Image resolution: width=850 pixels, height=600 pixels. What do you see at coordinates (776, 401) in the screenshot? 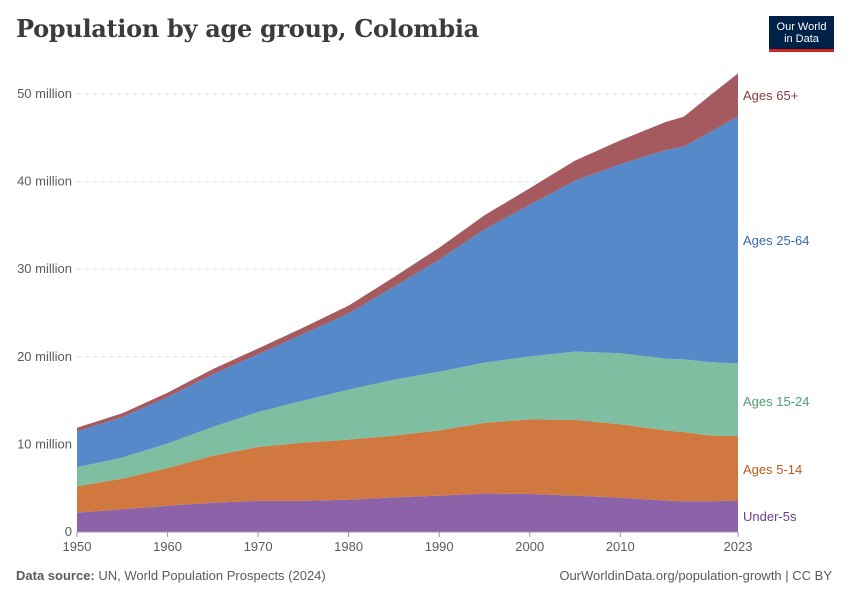
I see `series-label: Ages 15-24` at bounding box center [776, 401].